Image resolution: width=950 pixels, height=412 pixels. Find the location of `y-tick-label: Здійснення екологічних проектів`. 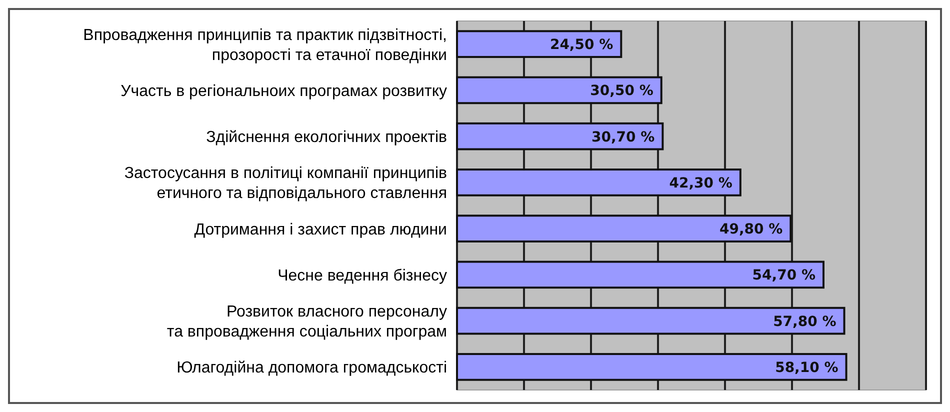

y-tick-label: Здійснення екологічних проектів is located at coordinates (326, 137).